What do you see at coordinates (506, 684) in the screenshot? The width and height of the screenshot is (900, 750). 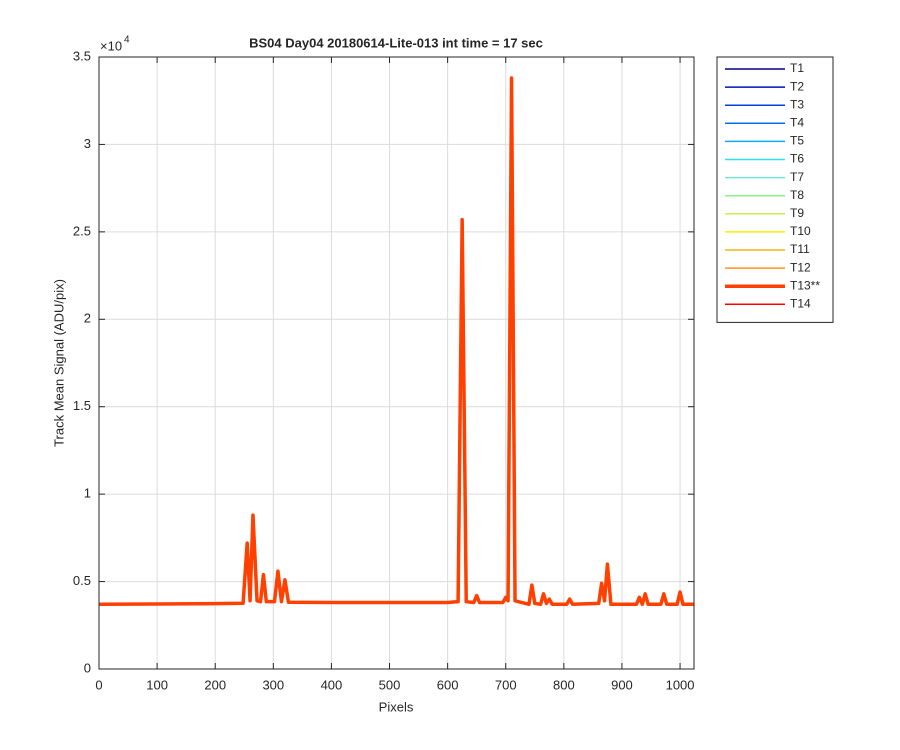 I see `x-tick-label: 700` at bounding box center [506, 684].